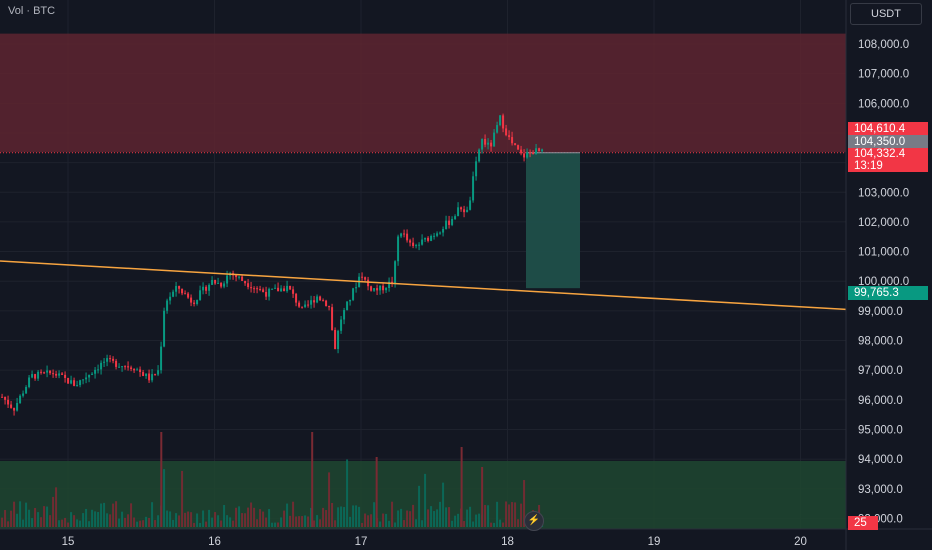  I want to click on trendline, so click(423, 285).